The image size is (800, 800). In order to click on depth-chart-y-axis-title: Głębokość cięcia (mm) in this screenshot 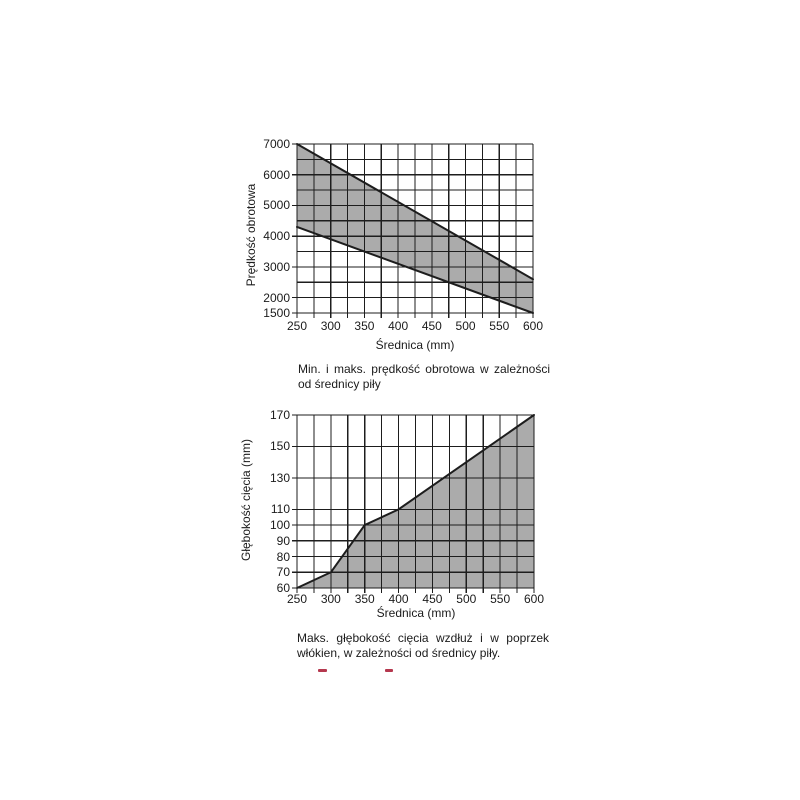, I will do `click(246, 500)`.